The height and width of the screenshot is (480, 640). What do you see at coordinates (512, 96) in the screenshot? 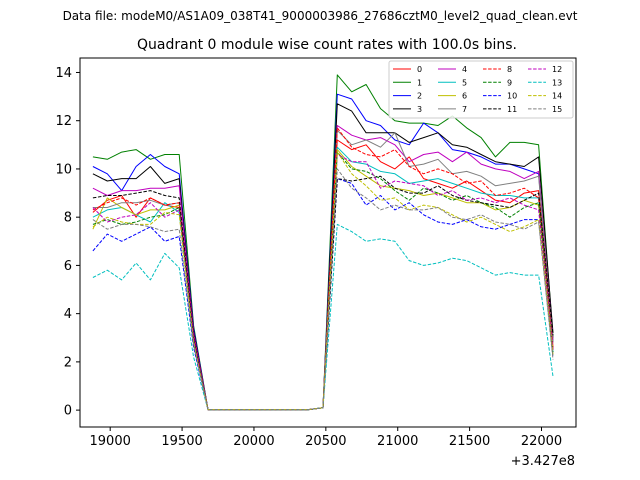
I see `legend-label-10: 10` at bounding box center [512, 96].